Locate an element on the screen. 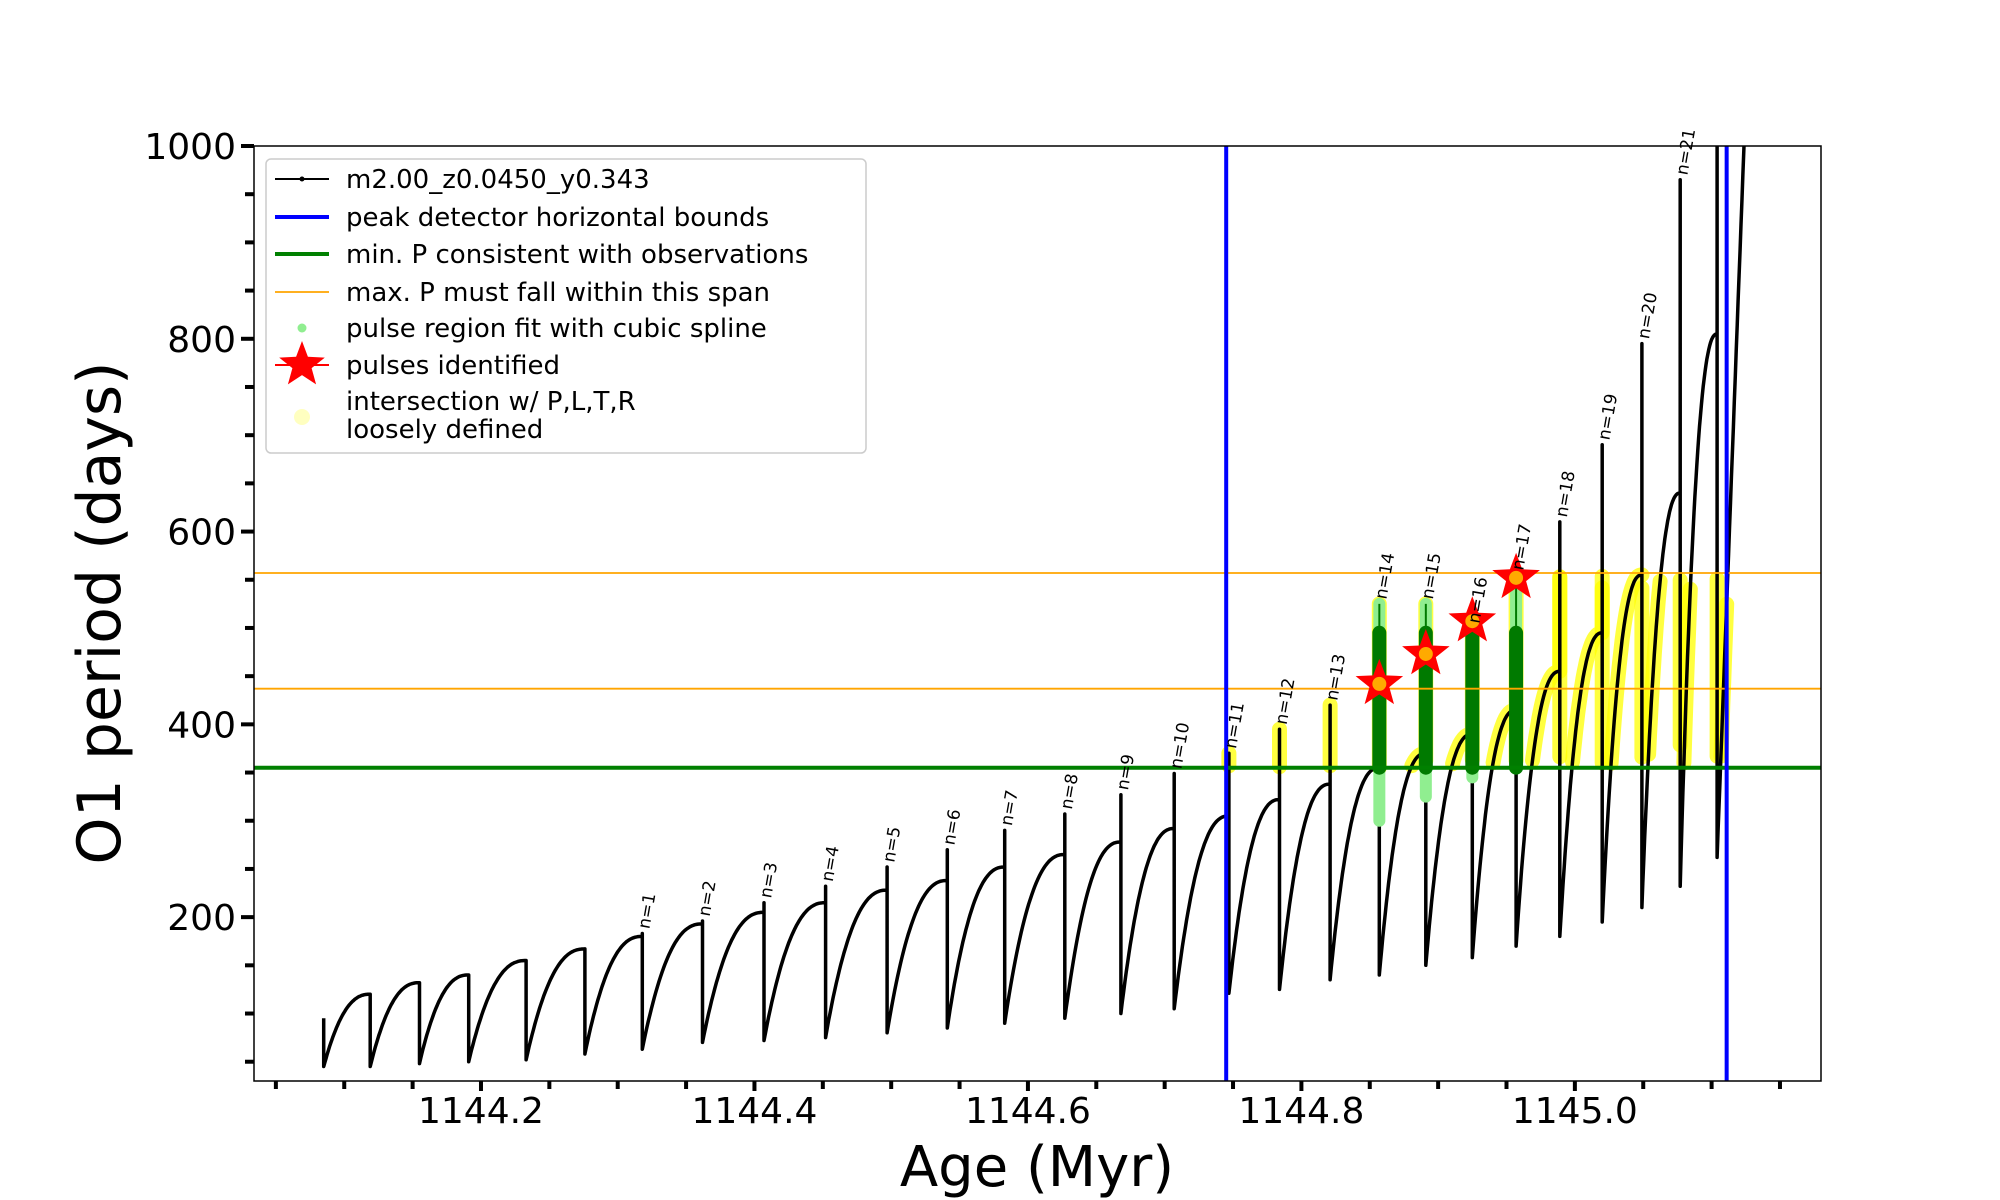  star-icon is located at coordinates (302, 363).